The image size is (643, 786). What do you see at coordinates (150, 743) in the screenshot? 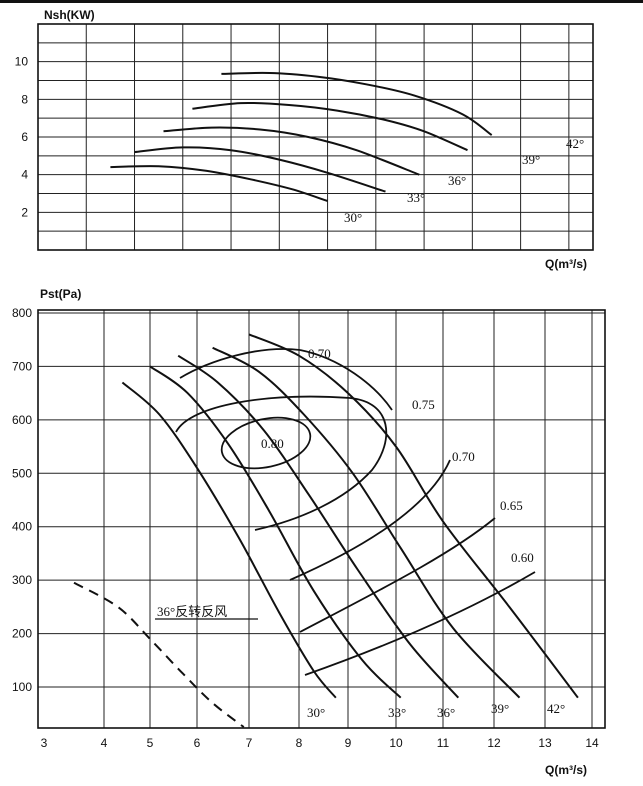
I see `pressure-x-tick-label: 5` at bounding box center [150, 743].